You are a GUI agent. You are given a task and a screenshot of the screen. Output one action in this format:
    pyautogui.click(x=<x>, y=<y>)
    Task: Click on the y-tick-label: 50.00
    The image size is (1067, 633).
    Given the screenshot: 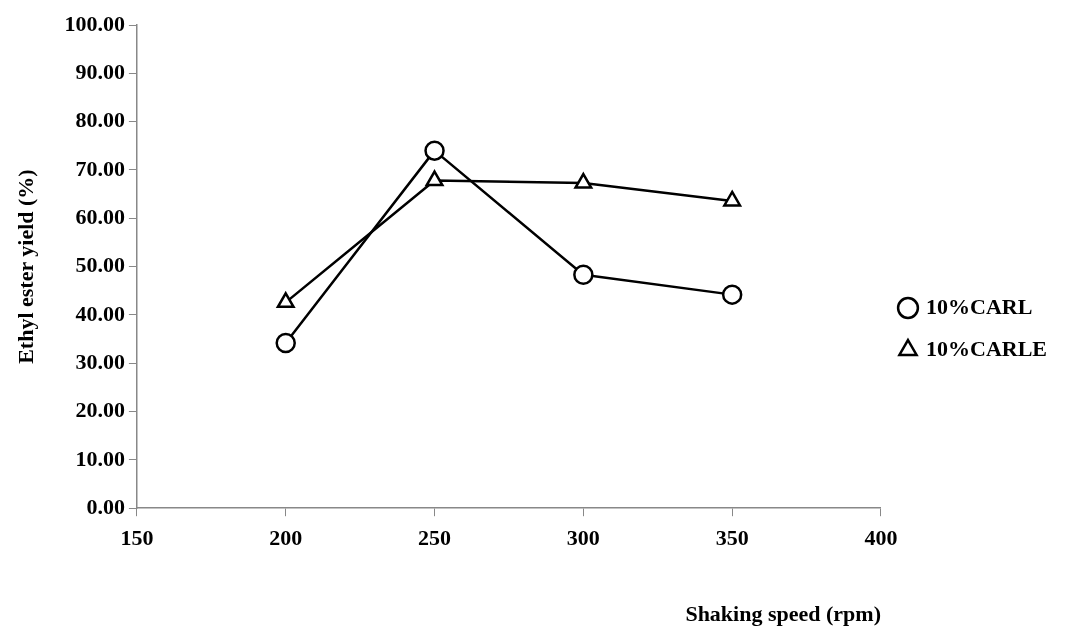 What is the action you would take?
    pyautogui.click(x=100, y=265)
    